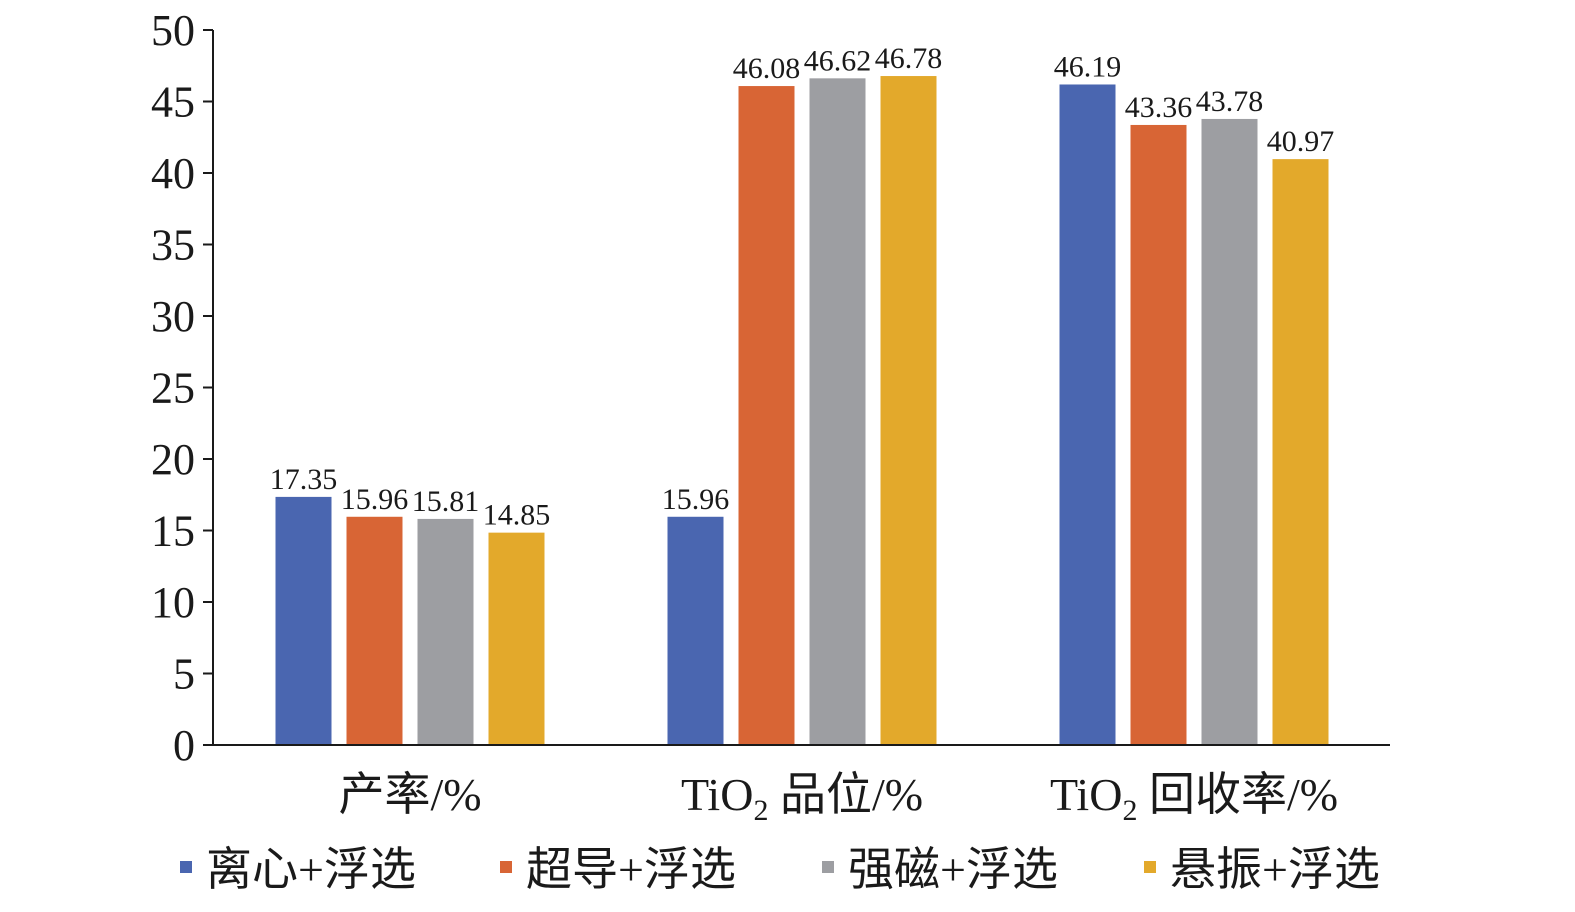 Image resolution: width=1575 pixels, height=912 pixels. I want to click on data-label: 40.97, so click(1301, 141).